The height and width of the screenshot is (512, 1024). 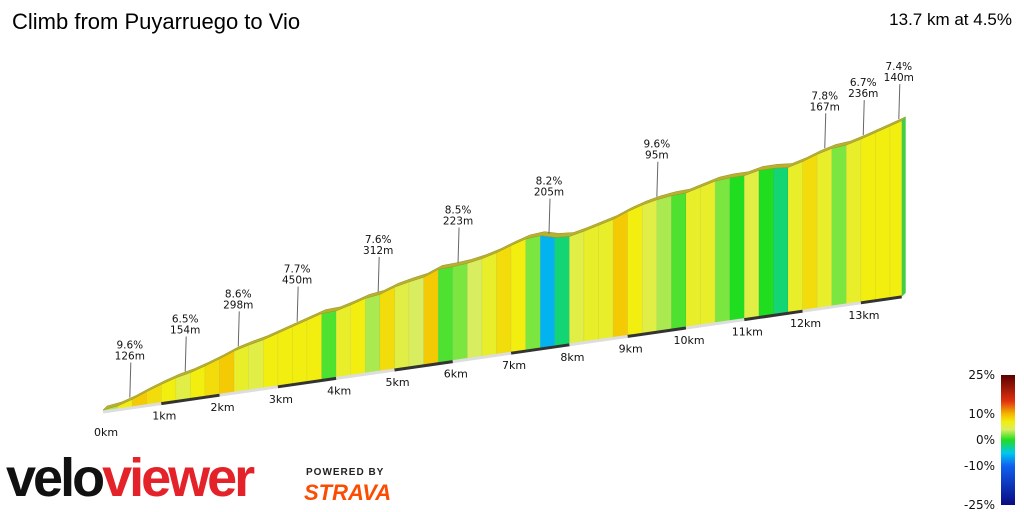 What do you see at coordinates (185, 319) in the screenshot?
I see `annotation-grade: 6.5%` at bounding box center [185, 319].